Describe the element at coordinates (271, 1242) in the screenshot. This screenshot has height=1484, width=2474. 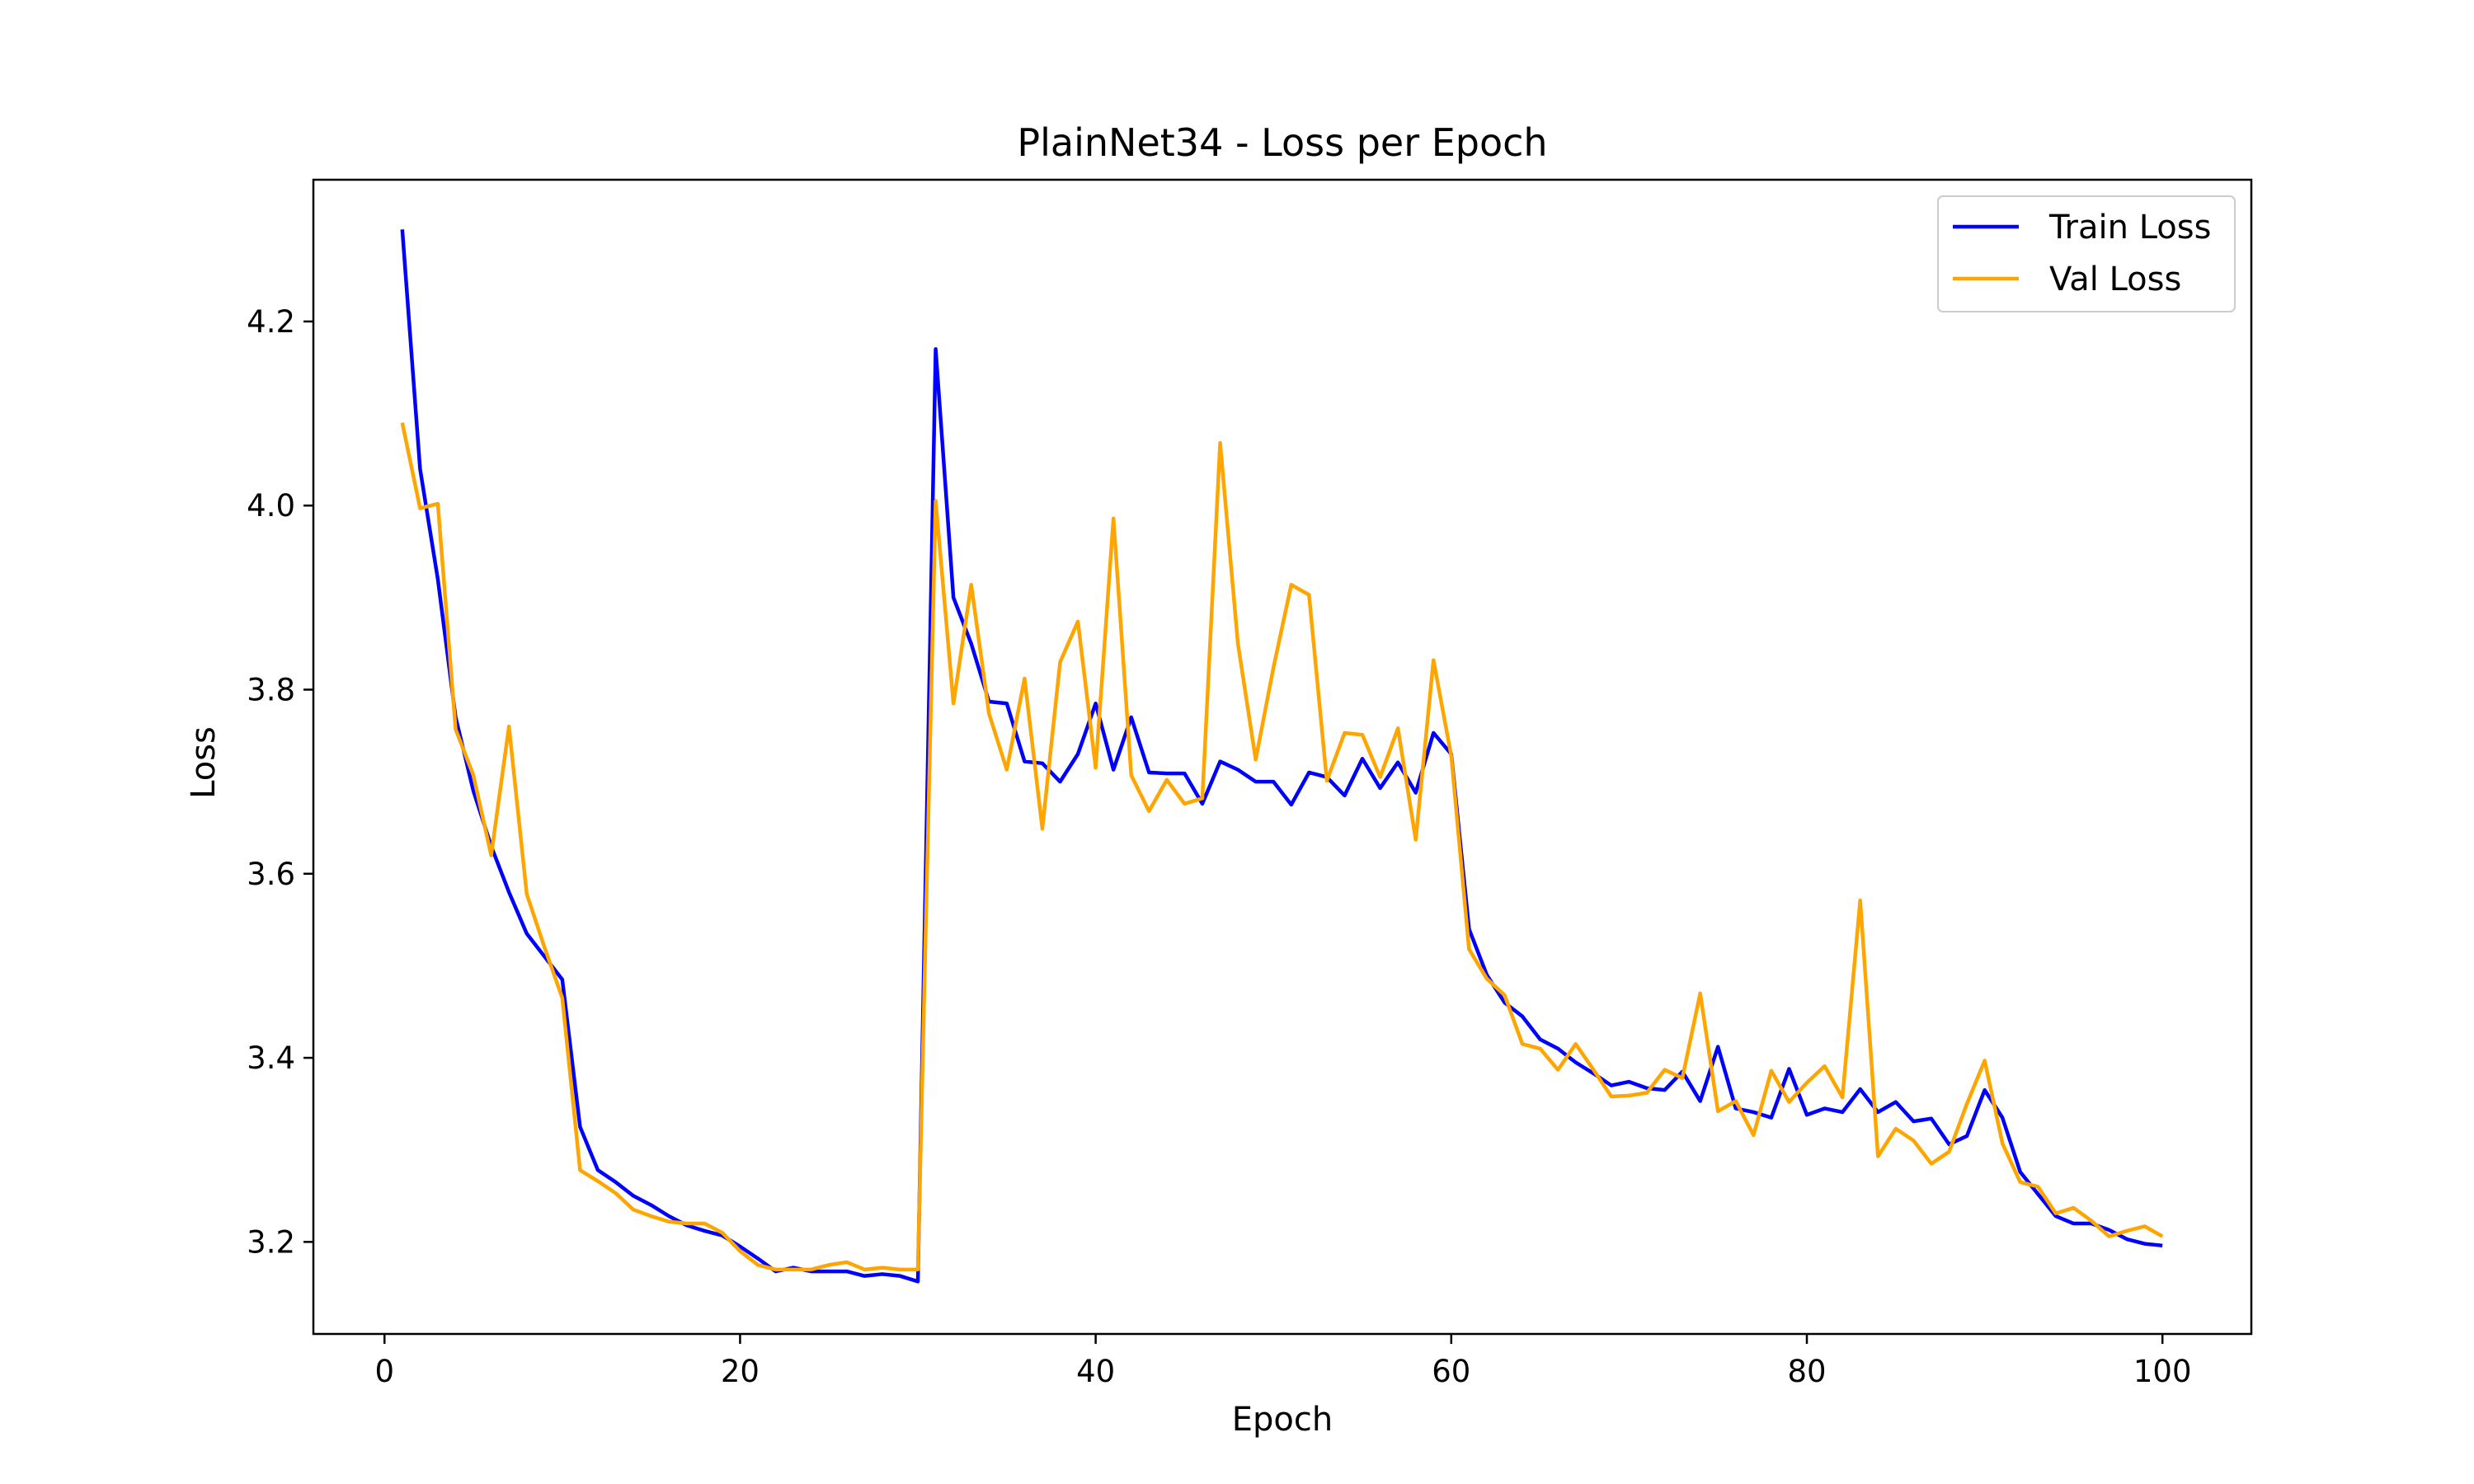
I see `y-tick-label: 3.2` at that location.